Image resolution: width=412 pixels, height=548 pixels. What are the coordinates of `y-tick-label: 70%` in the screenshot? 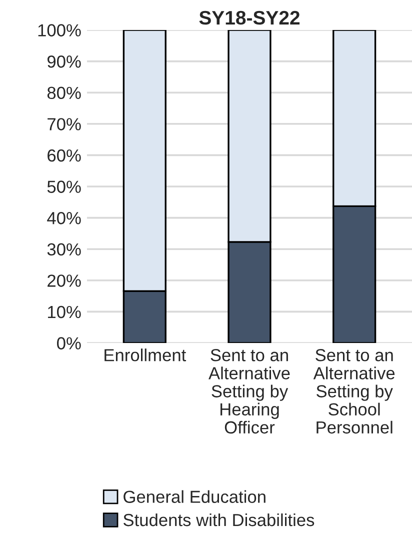 It's located at (64, 124).